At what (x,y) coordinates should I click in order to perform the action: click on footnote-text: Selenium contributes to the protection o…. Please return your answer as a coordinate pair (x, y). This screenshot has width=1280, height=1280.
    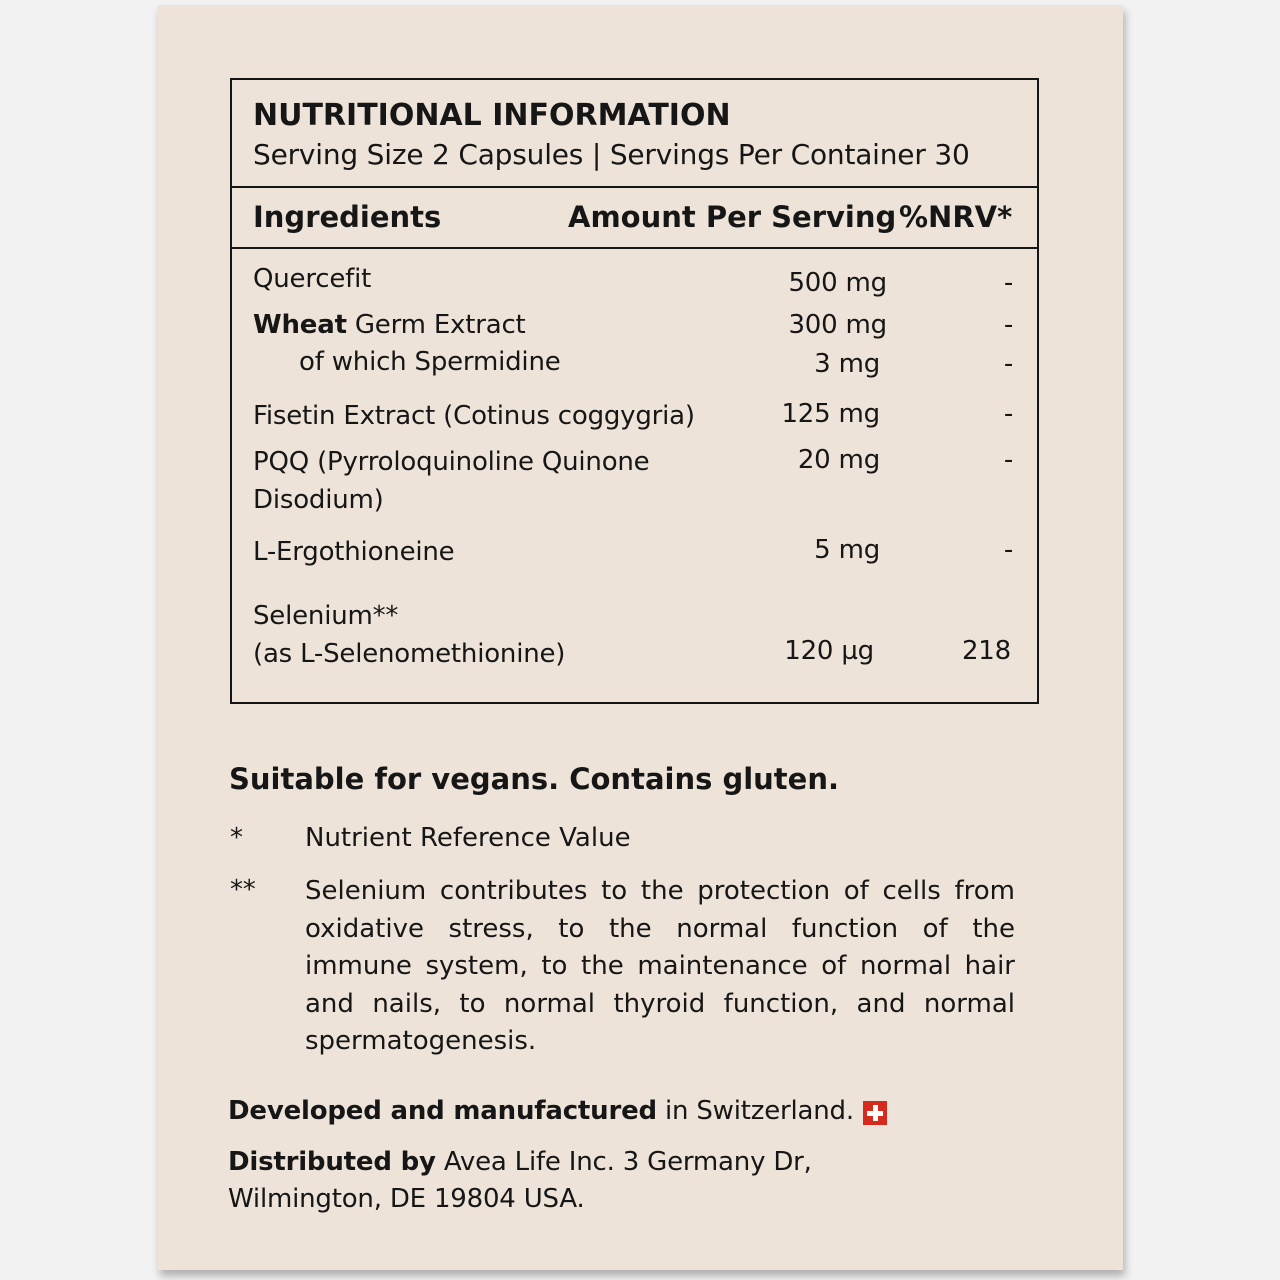
    Looking at the image, I should click on (660, 966).